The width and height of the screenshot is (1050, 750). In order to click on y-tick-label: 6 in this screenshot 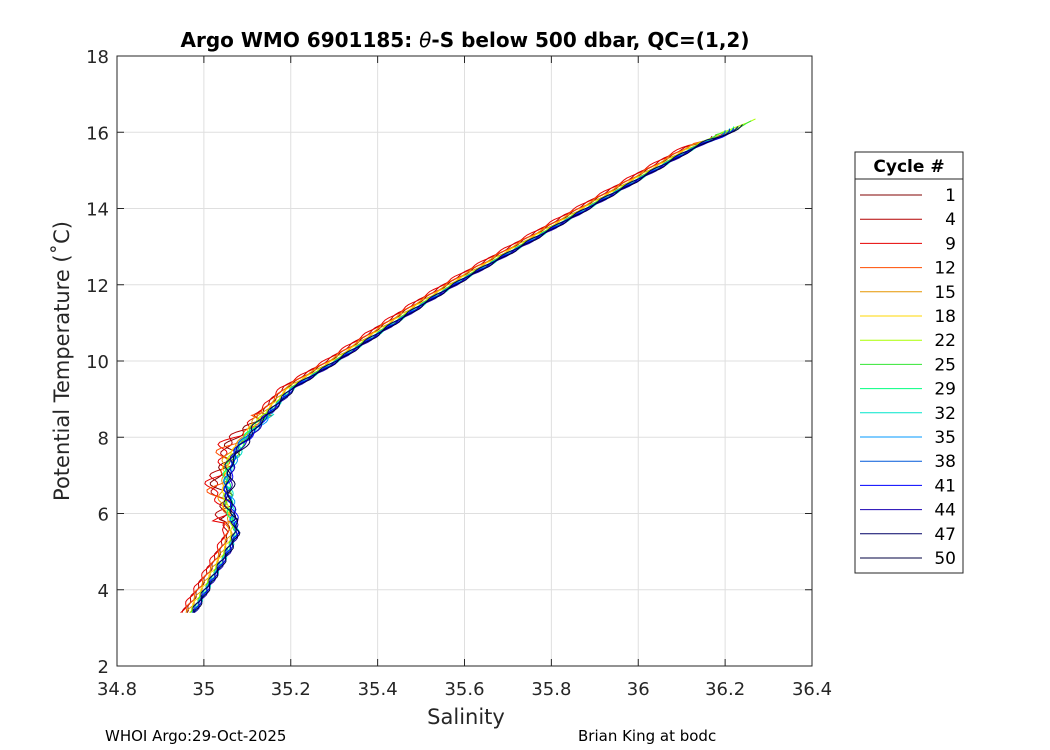, I will do `click(103, 515)`.